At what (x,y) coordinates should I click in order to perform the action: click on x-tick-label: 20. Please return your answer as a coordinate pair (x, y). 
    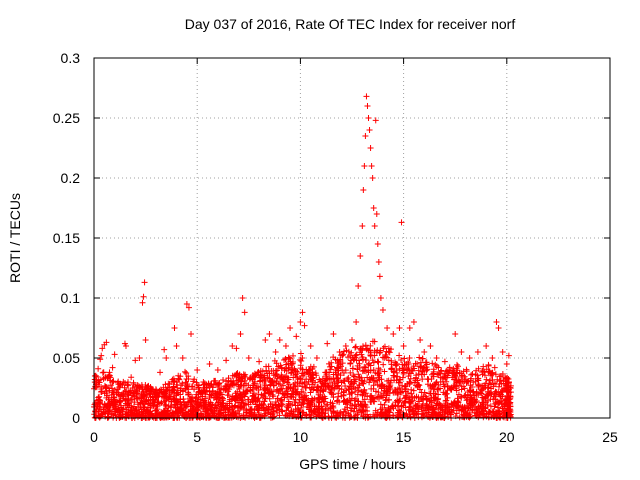
    Looking at the image, I should click on (507, 437).